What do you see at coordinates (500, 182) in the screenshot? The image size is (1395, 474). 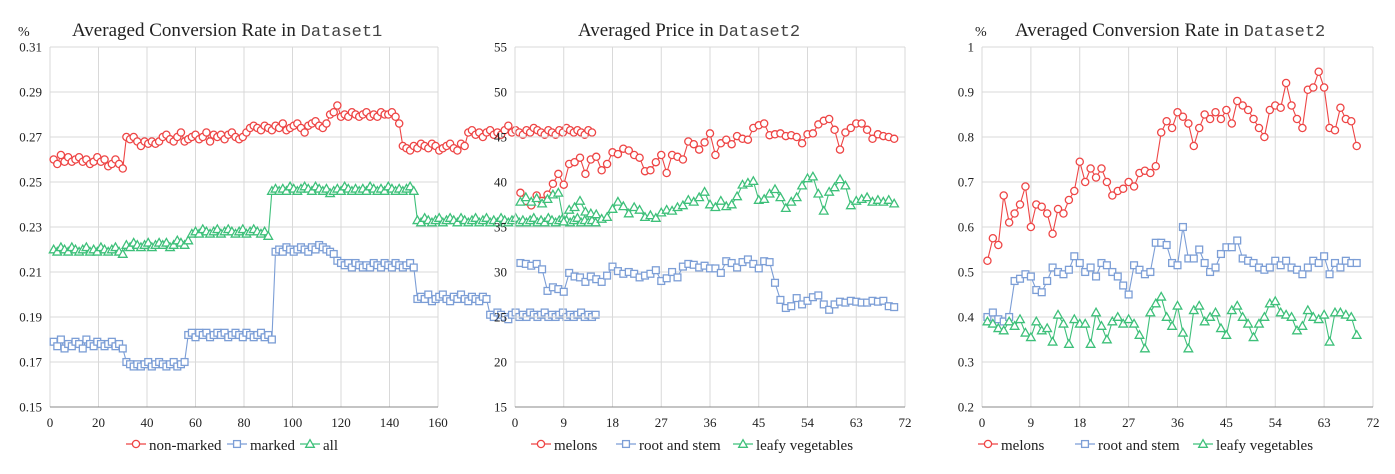 I see `y-tick-label: 40` at bounding box center [500, 182].